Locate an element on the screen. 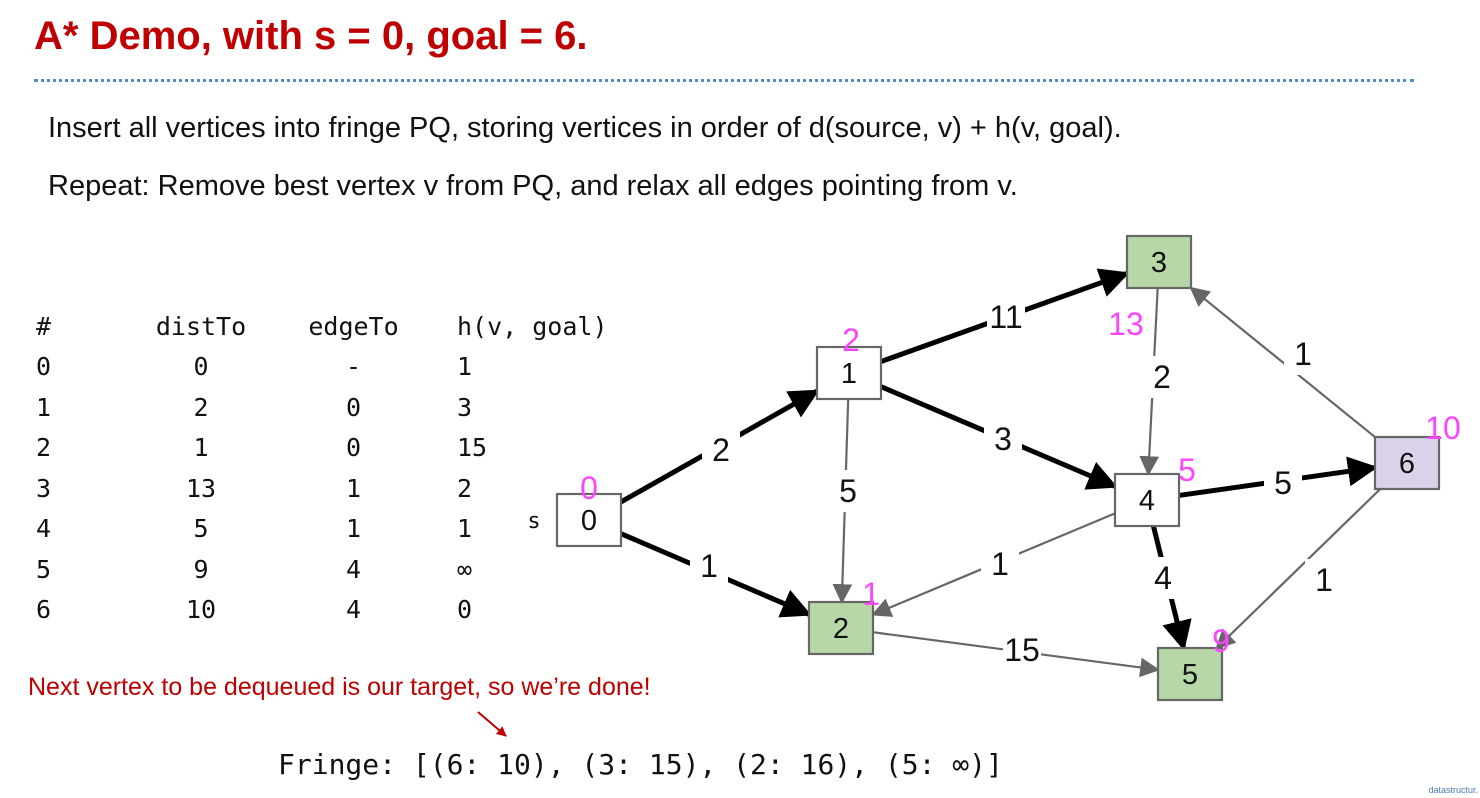  node-0: 00 is located at coordinates (589, 509).